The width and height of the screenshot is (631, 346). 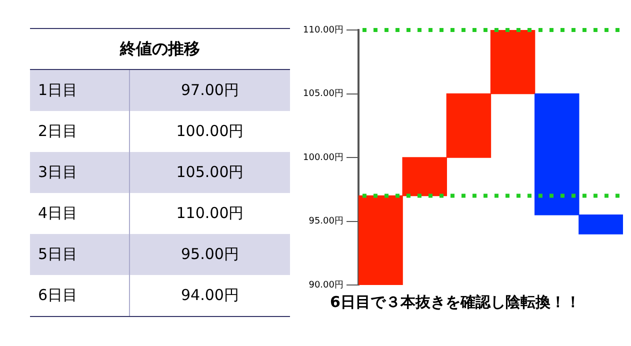 What do you see at coordinates (323, 157) in the screenshot?
I see `y-tick-label: 100.00円` at bounding box center [323, 157].